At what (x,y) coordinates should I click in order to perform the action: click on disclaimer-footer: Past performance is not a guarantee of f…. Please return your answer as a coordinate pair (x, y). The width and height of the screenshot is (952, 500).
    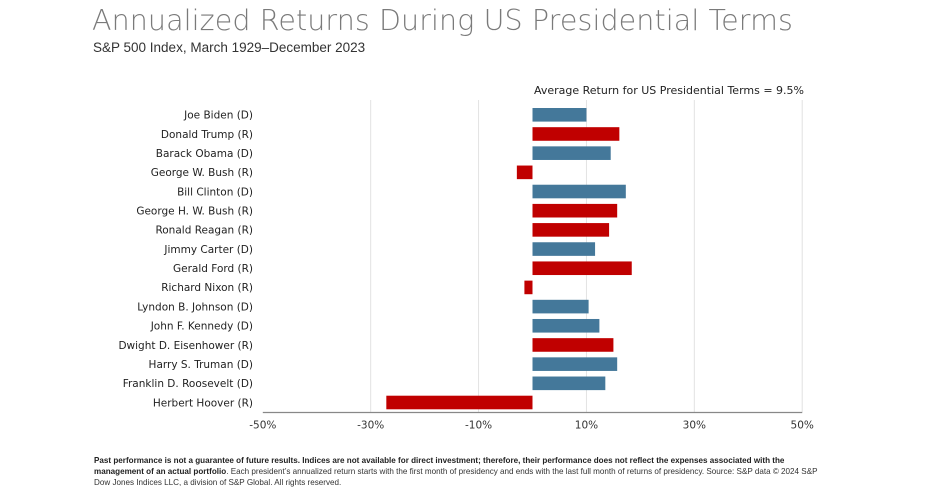
    Looking at the image, I should click on (459, 471).